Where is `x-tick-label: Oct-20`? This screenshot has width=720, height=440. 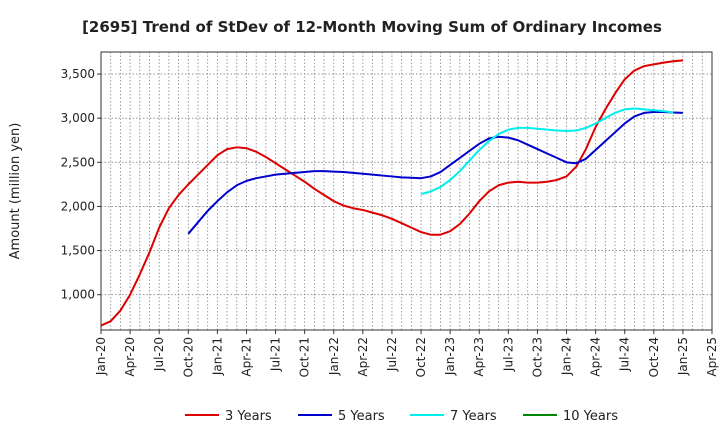
x-tick-label: Oct-20 is located at coordinates (188, 357).